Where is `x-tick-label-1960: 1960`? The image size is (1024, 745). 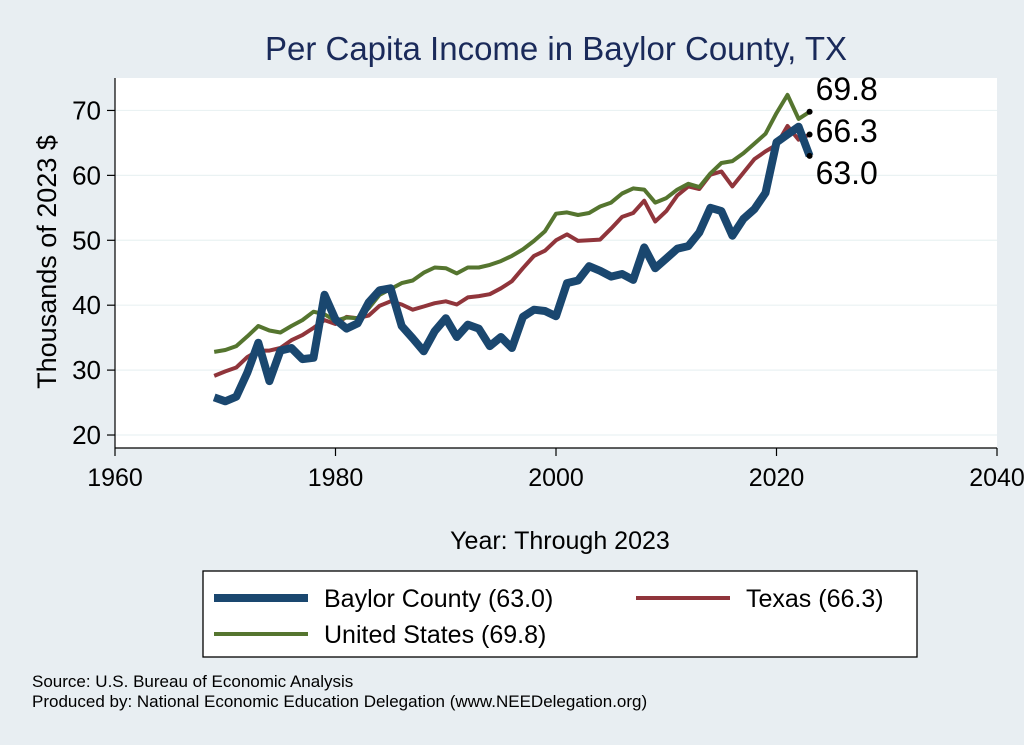
x-tick-label-1960: 1960 is located at coordinates (115, 478).